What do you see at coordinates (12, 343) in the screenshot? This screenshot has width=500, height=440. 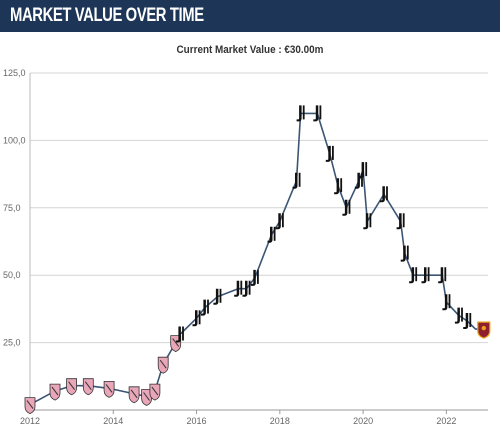 I see `y-tick-label: 25,0` at bounding box center [12, 343].